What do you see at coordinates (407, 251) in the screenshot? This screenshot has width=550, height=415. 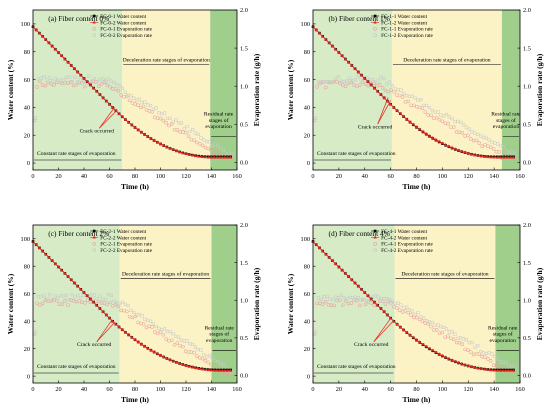 I see `legend-label: FC-4-2 Evaporation rate` at bounding box center [407, 251].